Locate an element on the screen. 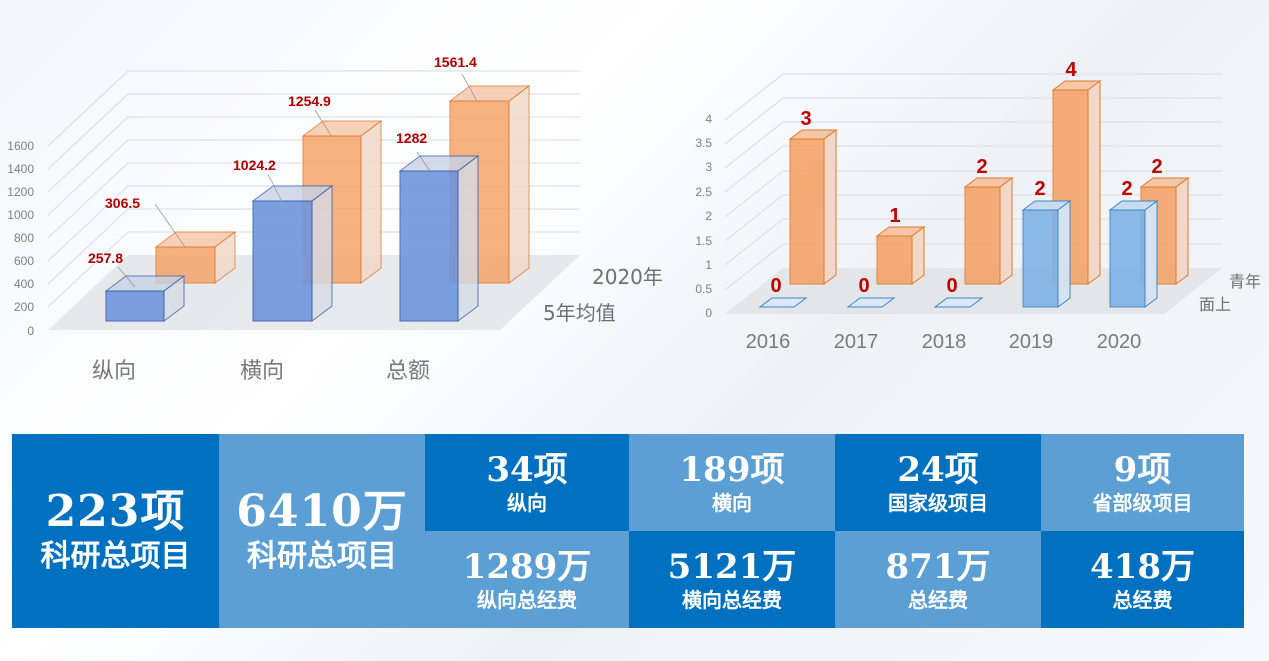 This screenshot has height=661, width=1269. category-label: 横向 is located at coordinates (262, 371).